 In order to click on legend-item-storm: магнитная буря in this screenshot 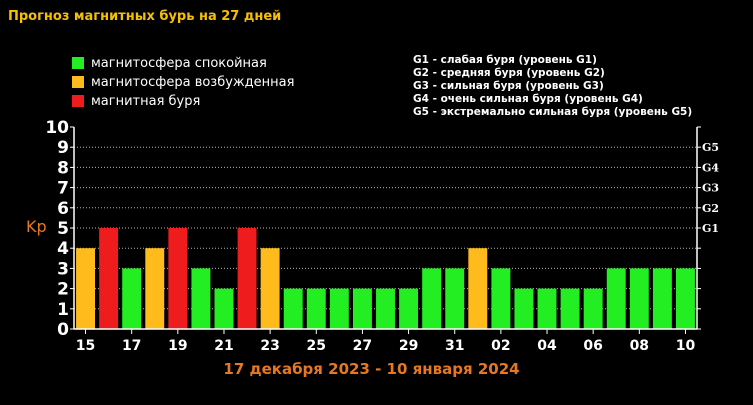, I will do `click(136, 101)`.